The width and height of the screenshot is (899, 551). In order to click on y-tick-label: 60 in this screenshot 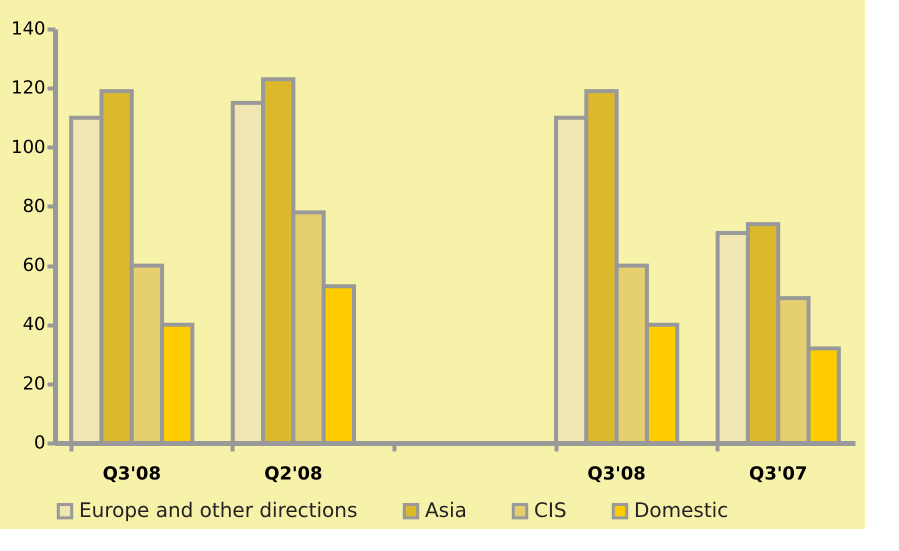, I will do `click(34, 265)`.